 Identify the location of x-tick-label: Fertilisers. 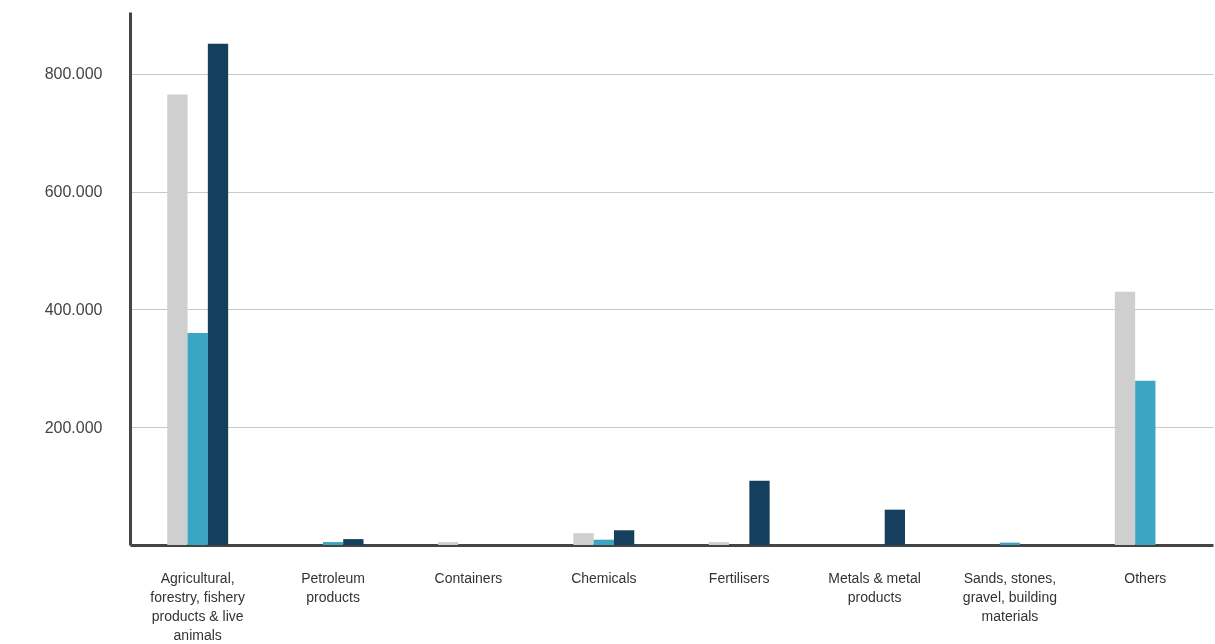
(739, 577).